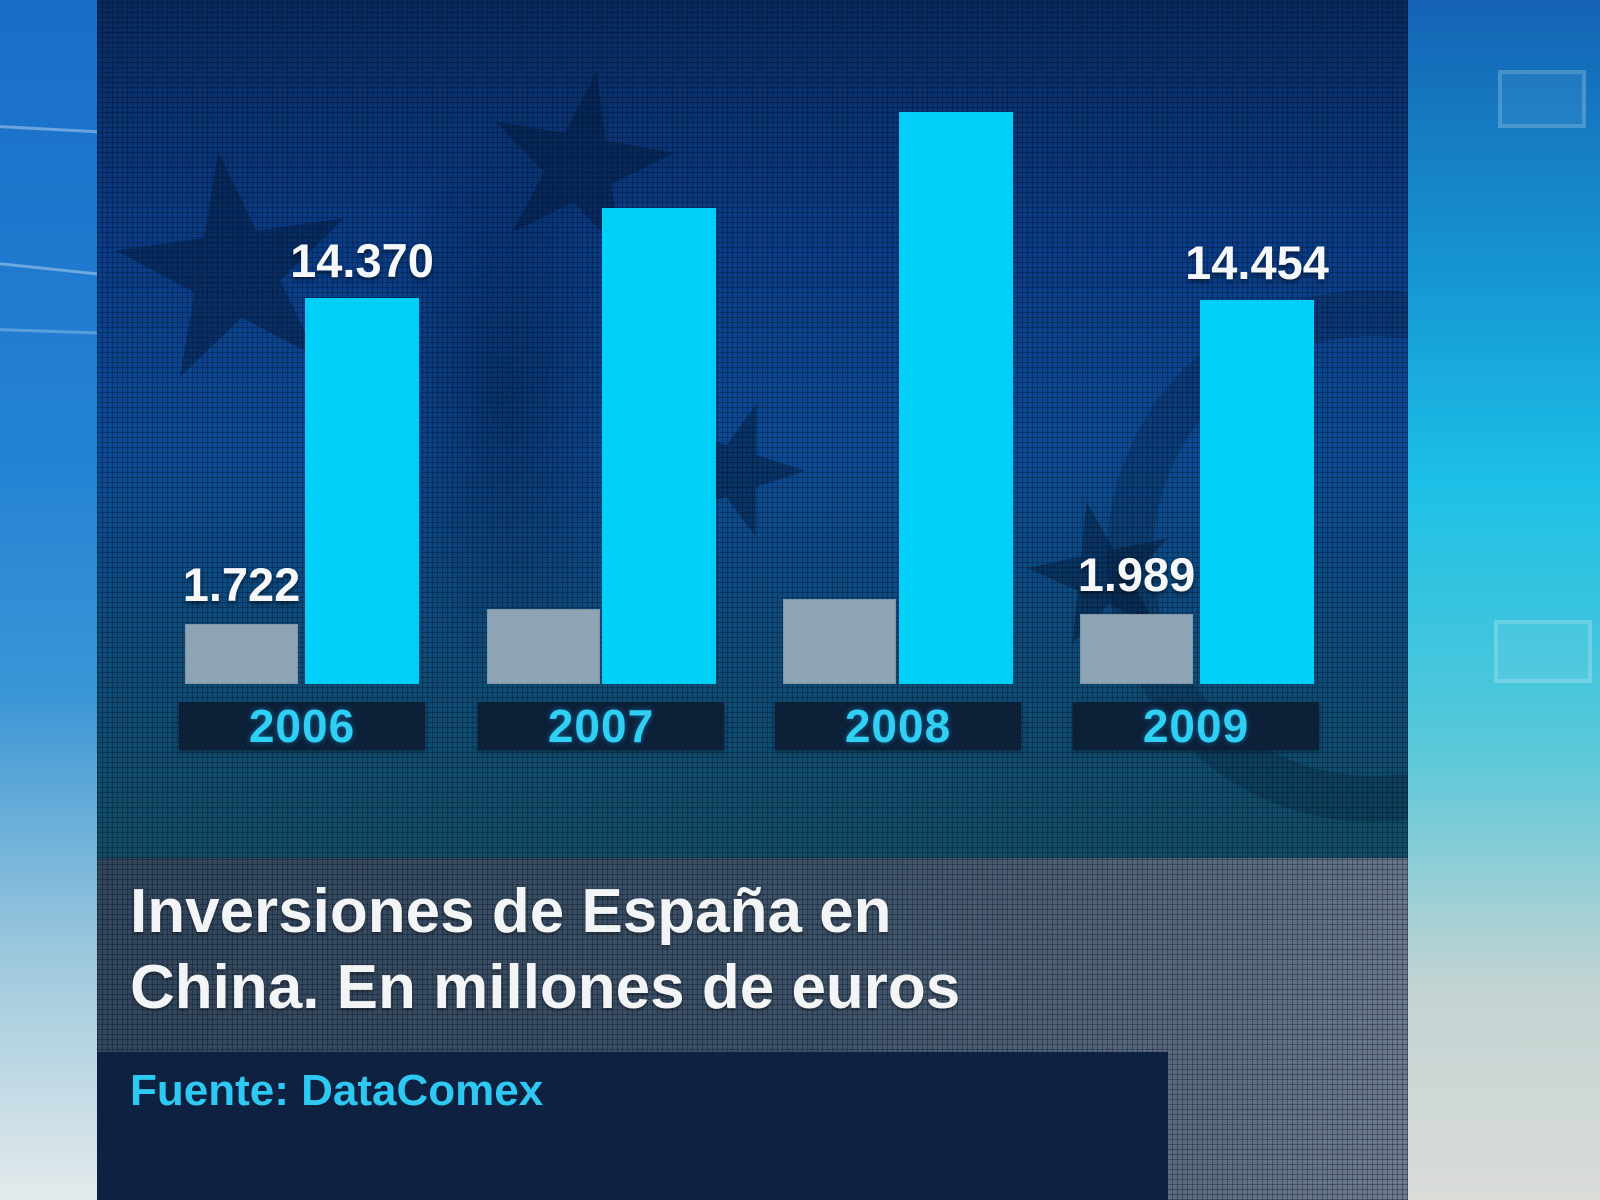 The image size is (1600, 1200). I want to click on bar-2007-cian, so click(659, 446).